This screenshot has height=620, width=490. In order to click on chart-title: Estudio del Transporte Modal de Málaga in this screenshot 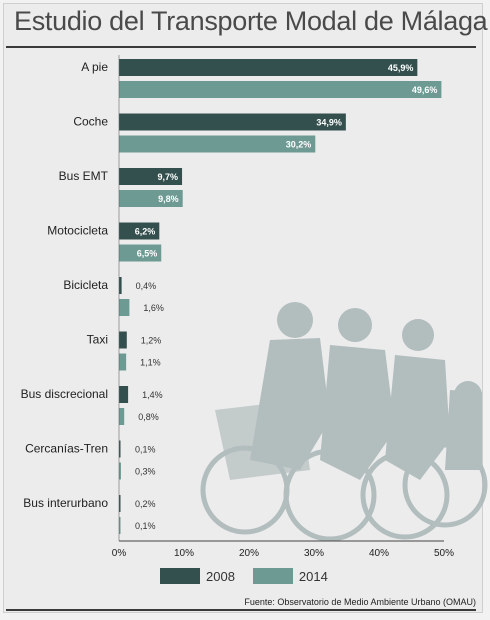, I will do `click(251, 21)`.